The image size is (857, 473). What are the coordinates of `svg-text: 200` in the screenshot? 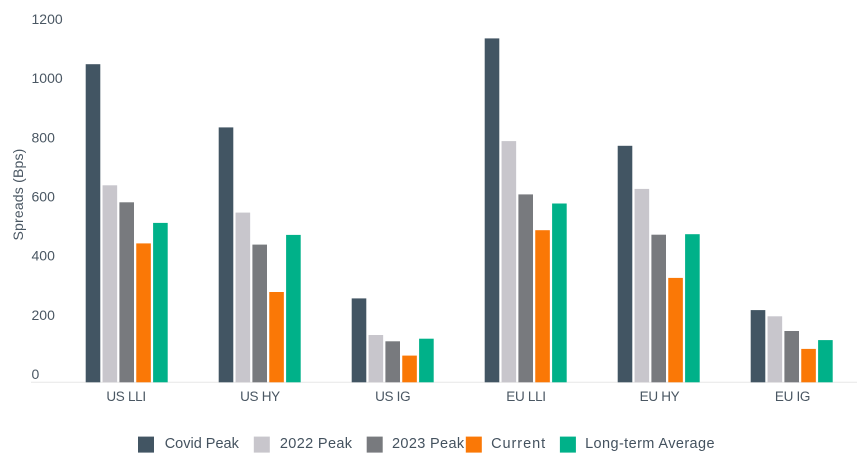 It's located at (44, 315).